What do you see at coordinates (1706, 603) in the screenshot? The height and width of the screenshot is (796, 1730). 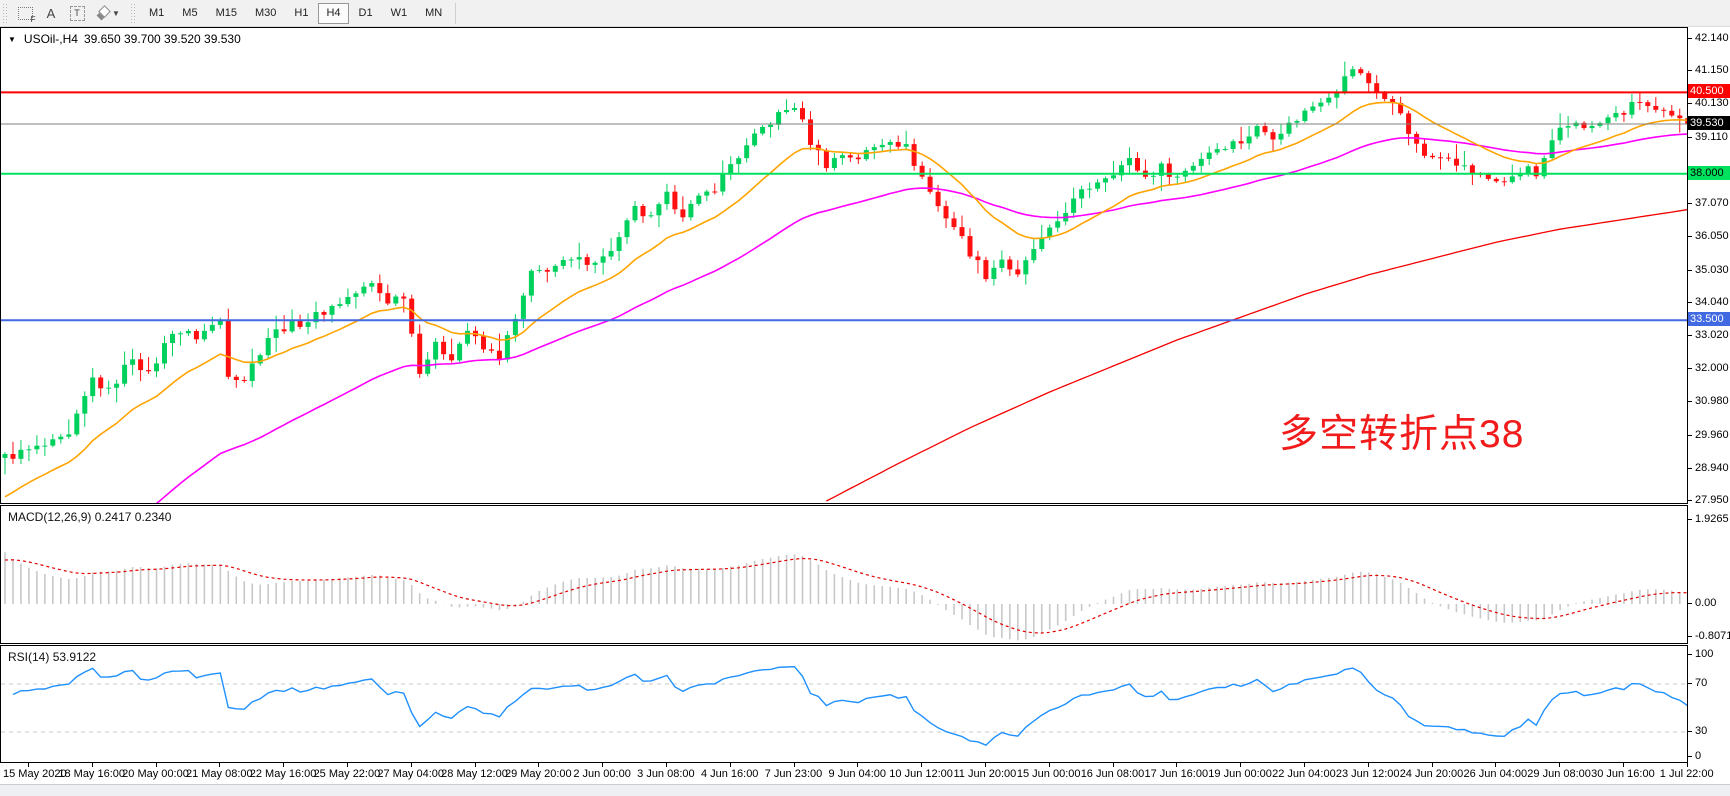 I see `macd-axis-label: 0.00` at bounding box center [1706, 603].